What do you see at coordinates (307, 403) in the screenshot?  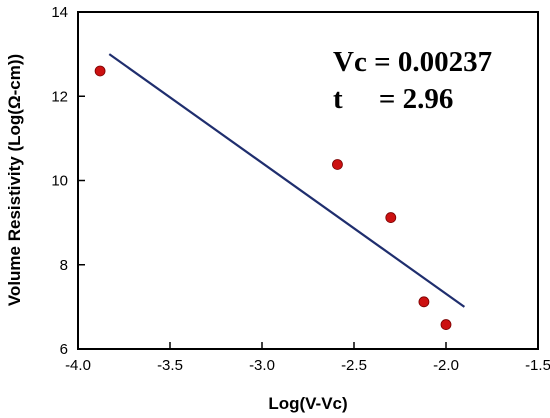 I see `x-axis-title: Log(V-Vc)` at bounding box center [307, 403].